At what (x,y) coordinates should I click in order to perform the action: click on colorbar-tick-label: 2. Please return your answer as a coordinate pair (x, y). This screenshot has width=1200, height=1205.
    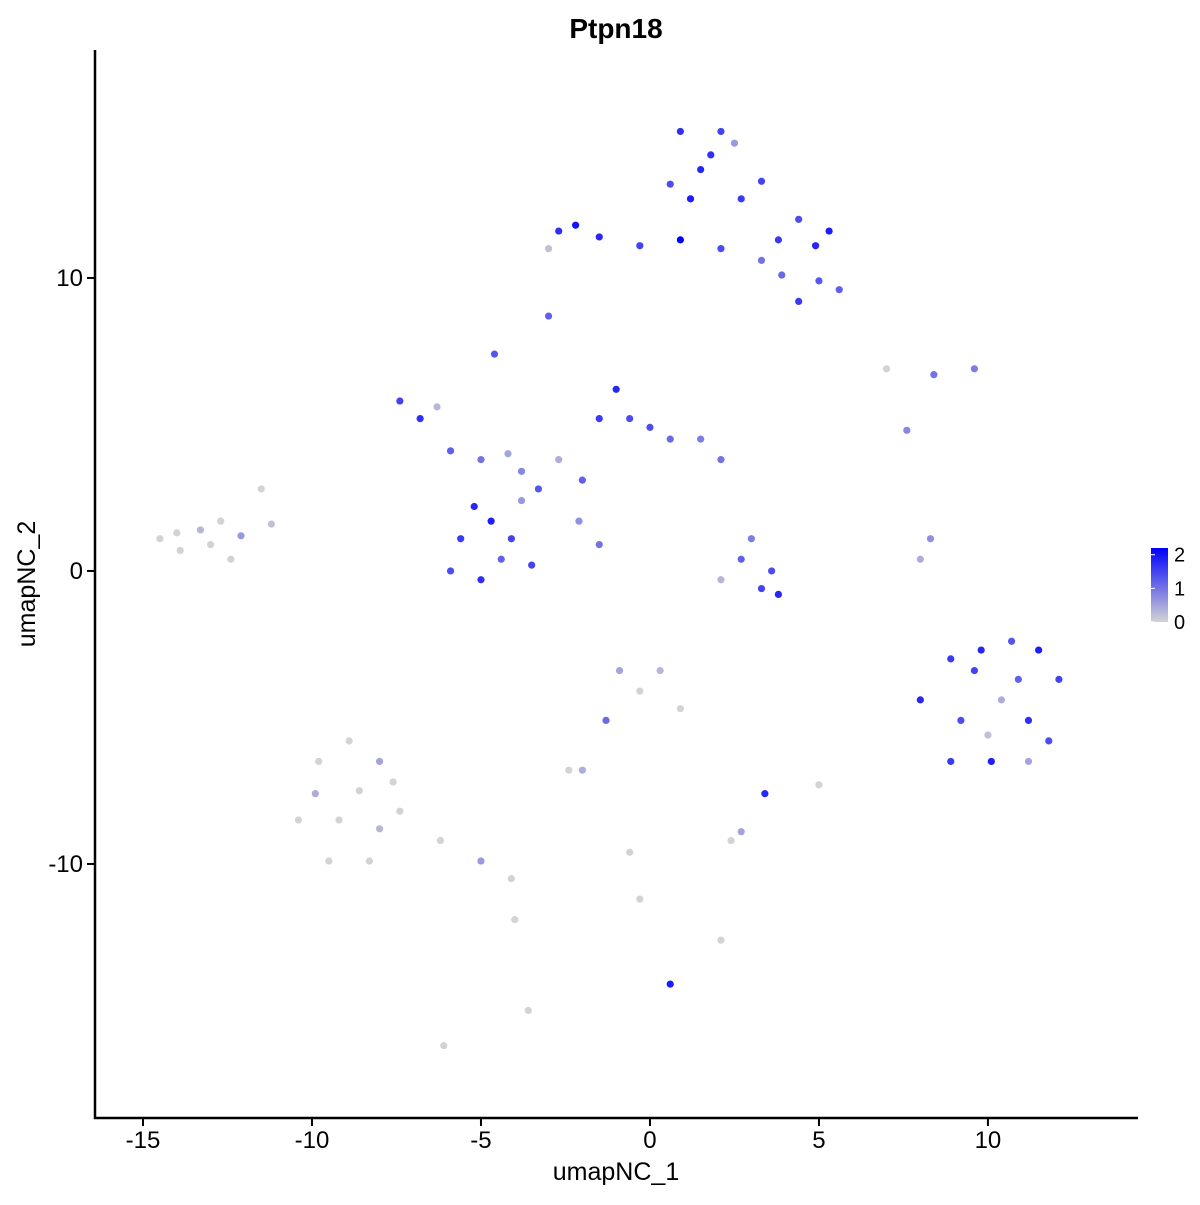
    Looking at the image, I should click on (1179, 556).